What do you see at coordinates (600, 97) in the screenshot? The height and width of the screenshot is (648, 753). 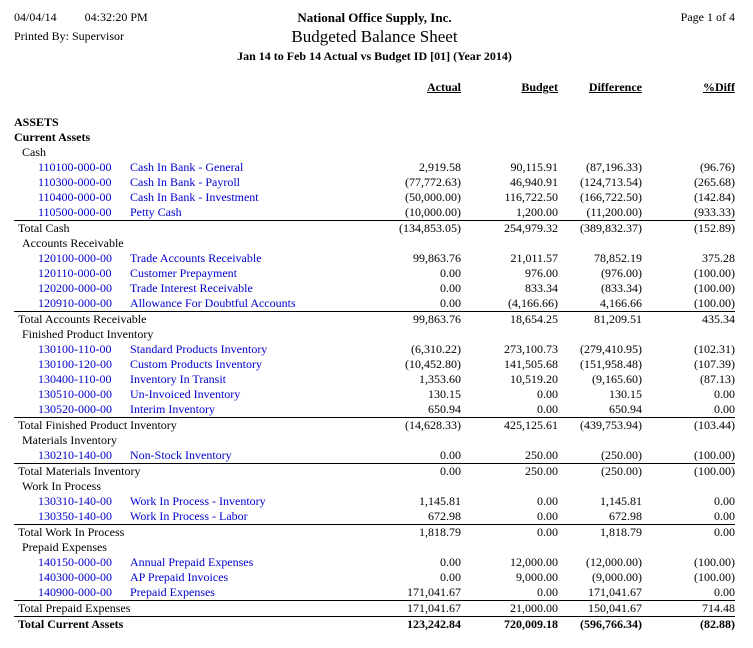 I see `column-header-difference: Difference` at bounding box center [600, 97].